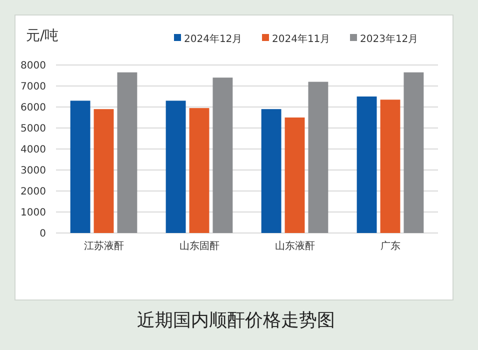  What do you see at coordinates (213, 39) in the screenshot?
I see `legend-label: 2024年12月` at bounding box center [213, 39].